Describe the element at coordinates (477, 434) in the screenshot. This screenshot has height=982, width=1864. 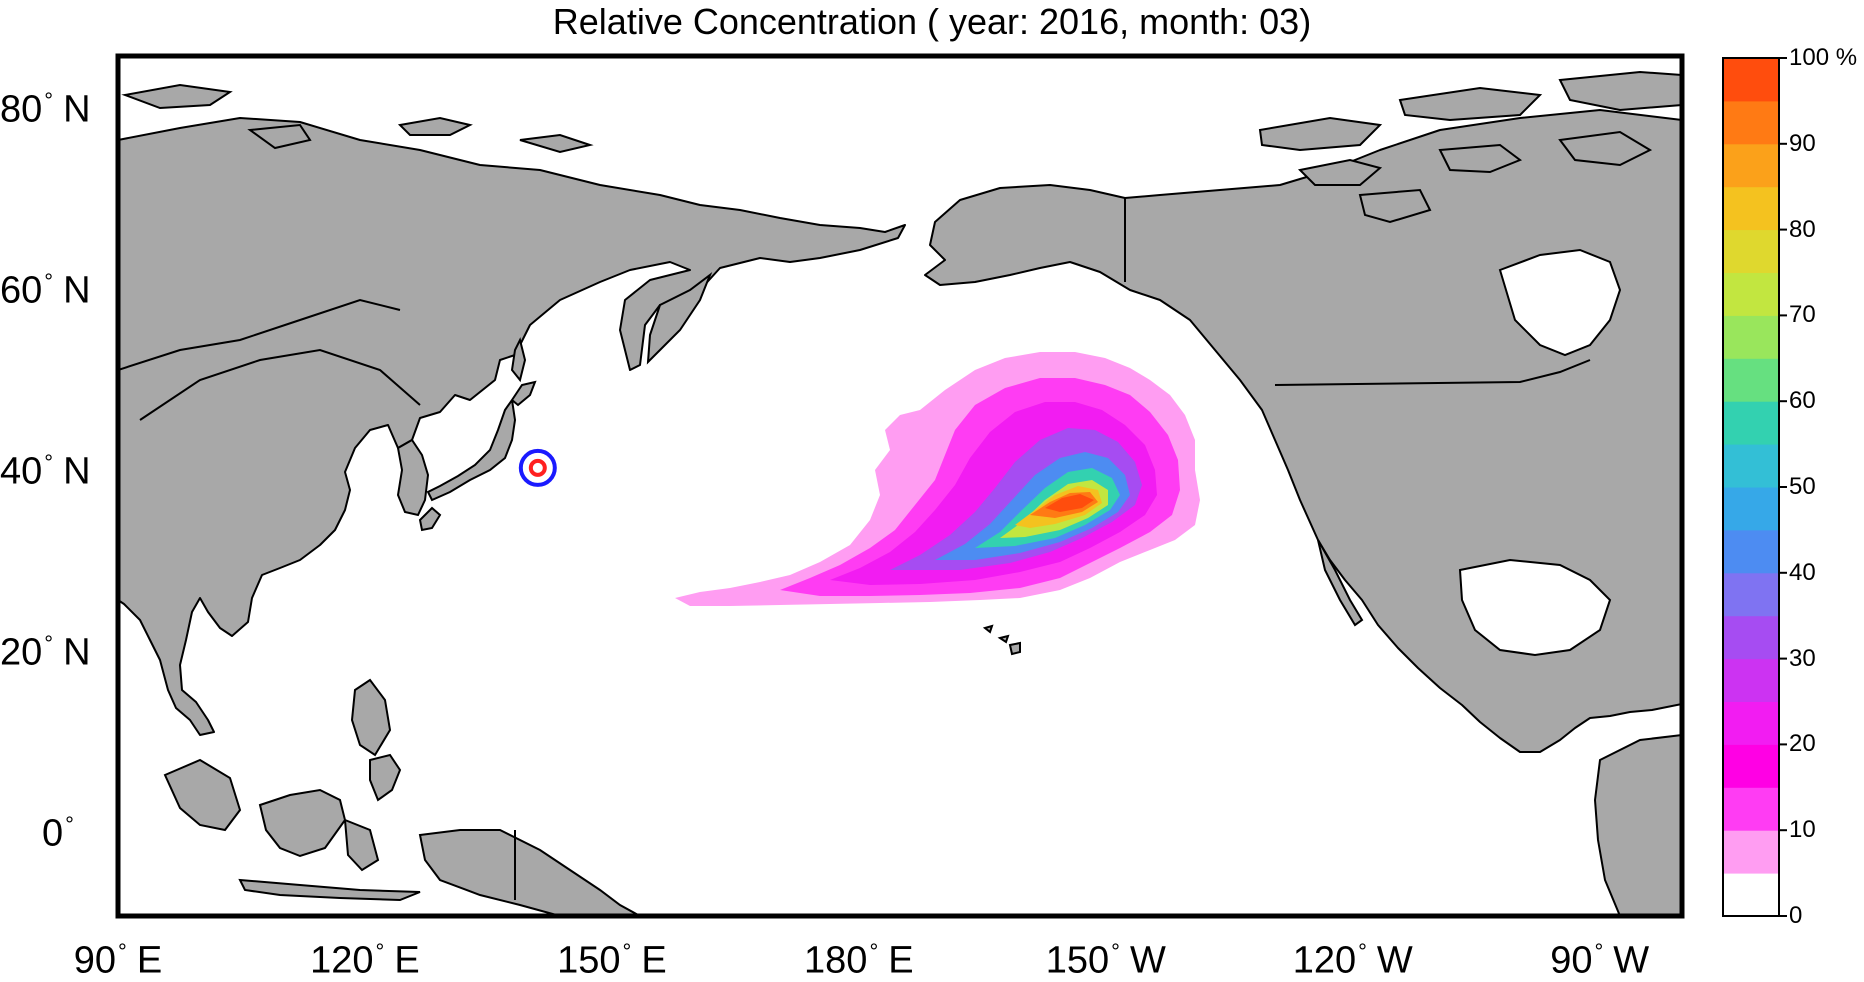
I see `japan-islands` at that location.